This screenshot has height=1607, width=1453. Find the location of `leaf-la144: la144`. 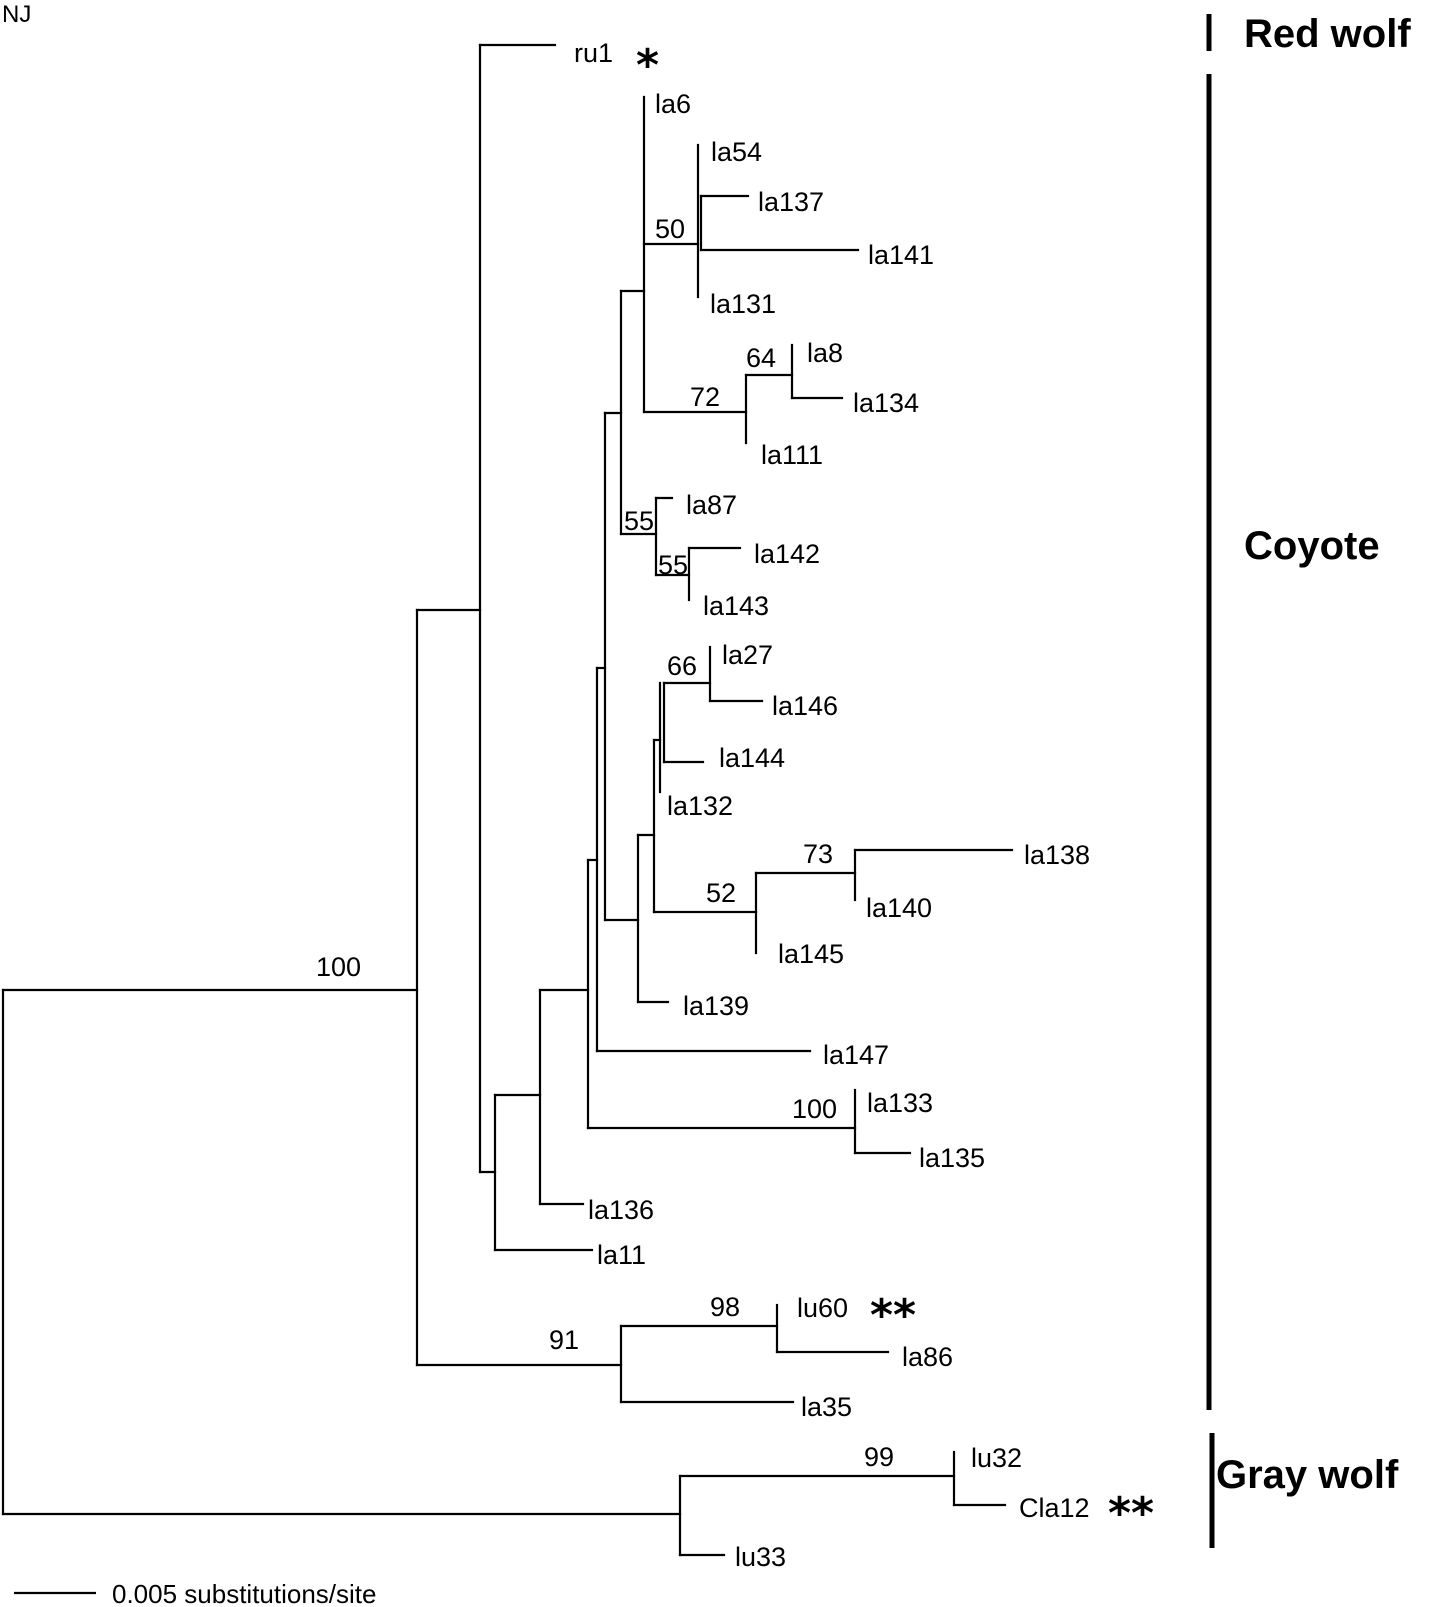

leaf-la144: la144 is located at coordinates (752, 758).